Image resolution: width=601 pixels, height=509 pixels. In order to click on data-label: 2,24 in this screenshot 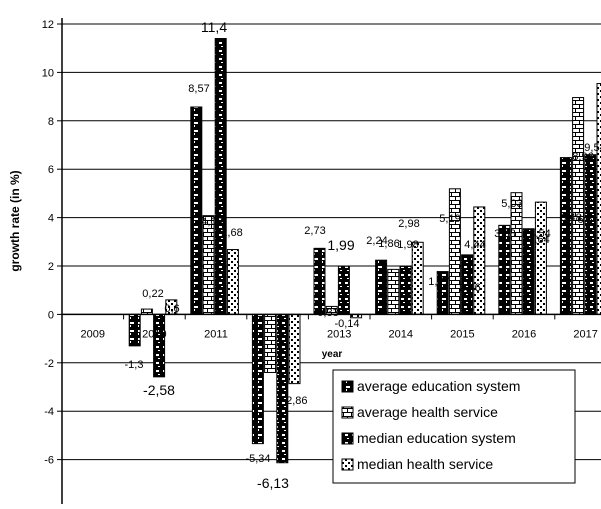, I will do `click(376, 241)`.